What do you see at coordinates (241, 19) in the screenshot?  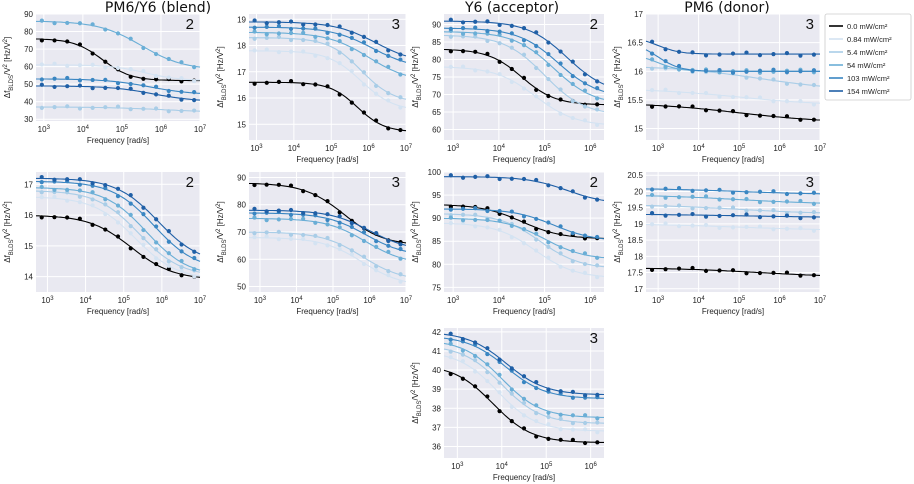 I see `y-tick-label: 19` at bounding box center [241, 19].